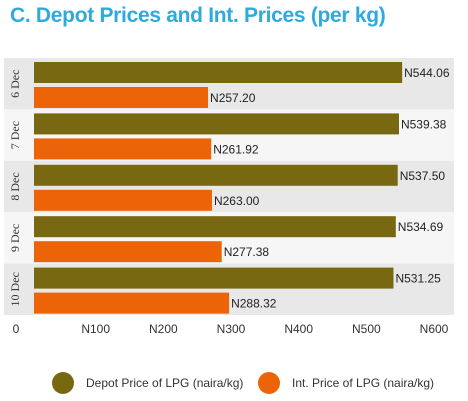 The width and height of the screenshot is (468, 401). I want to click on legend-swatch-depot, so click(63, 383).